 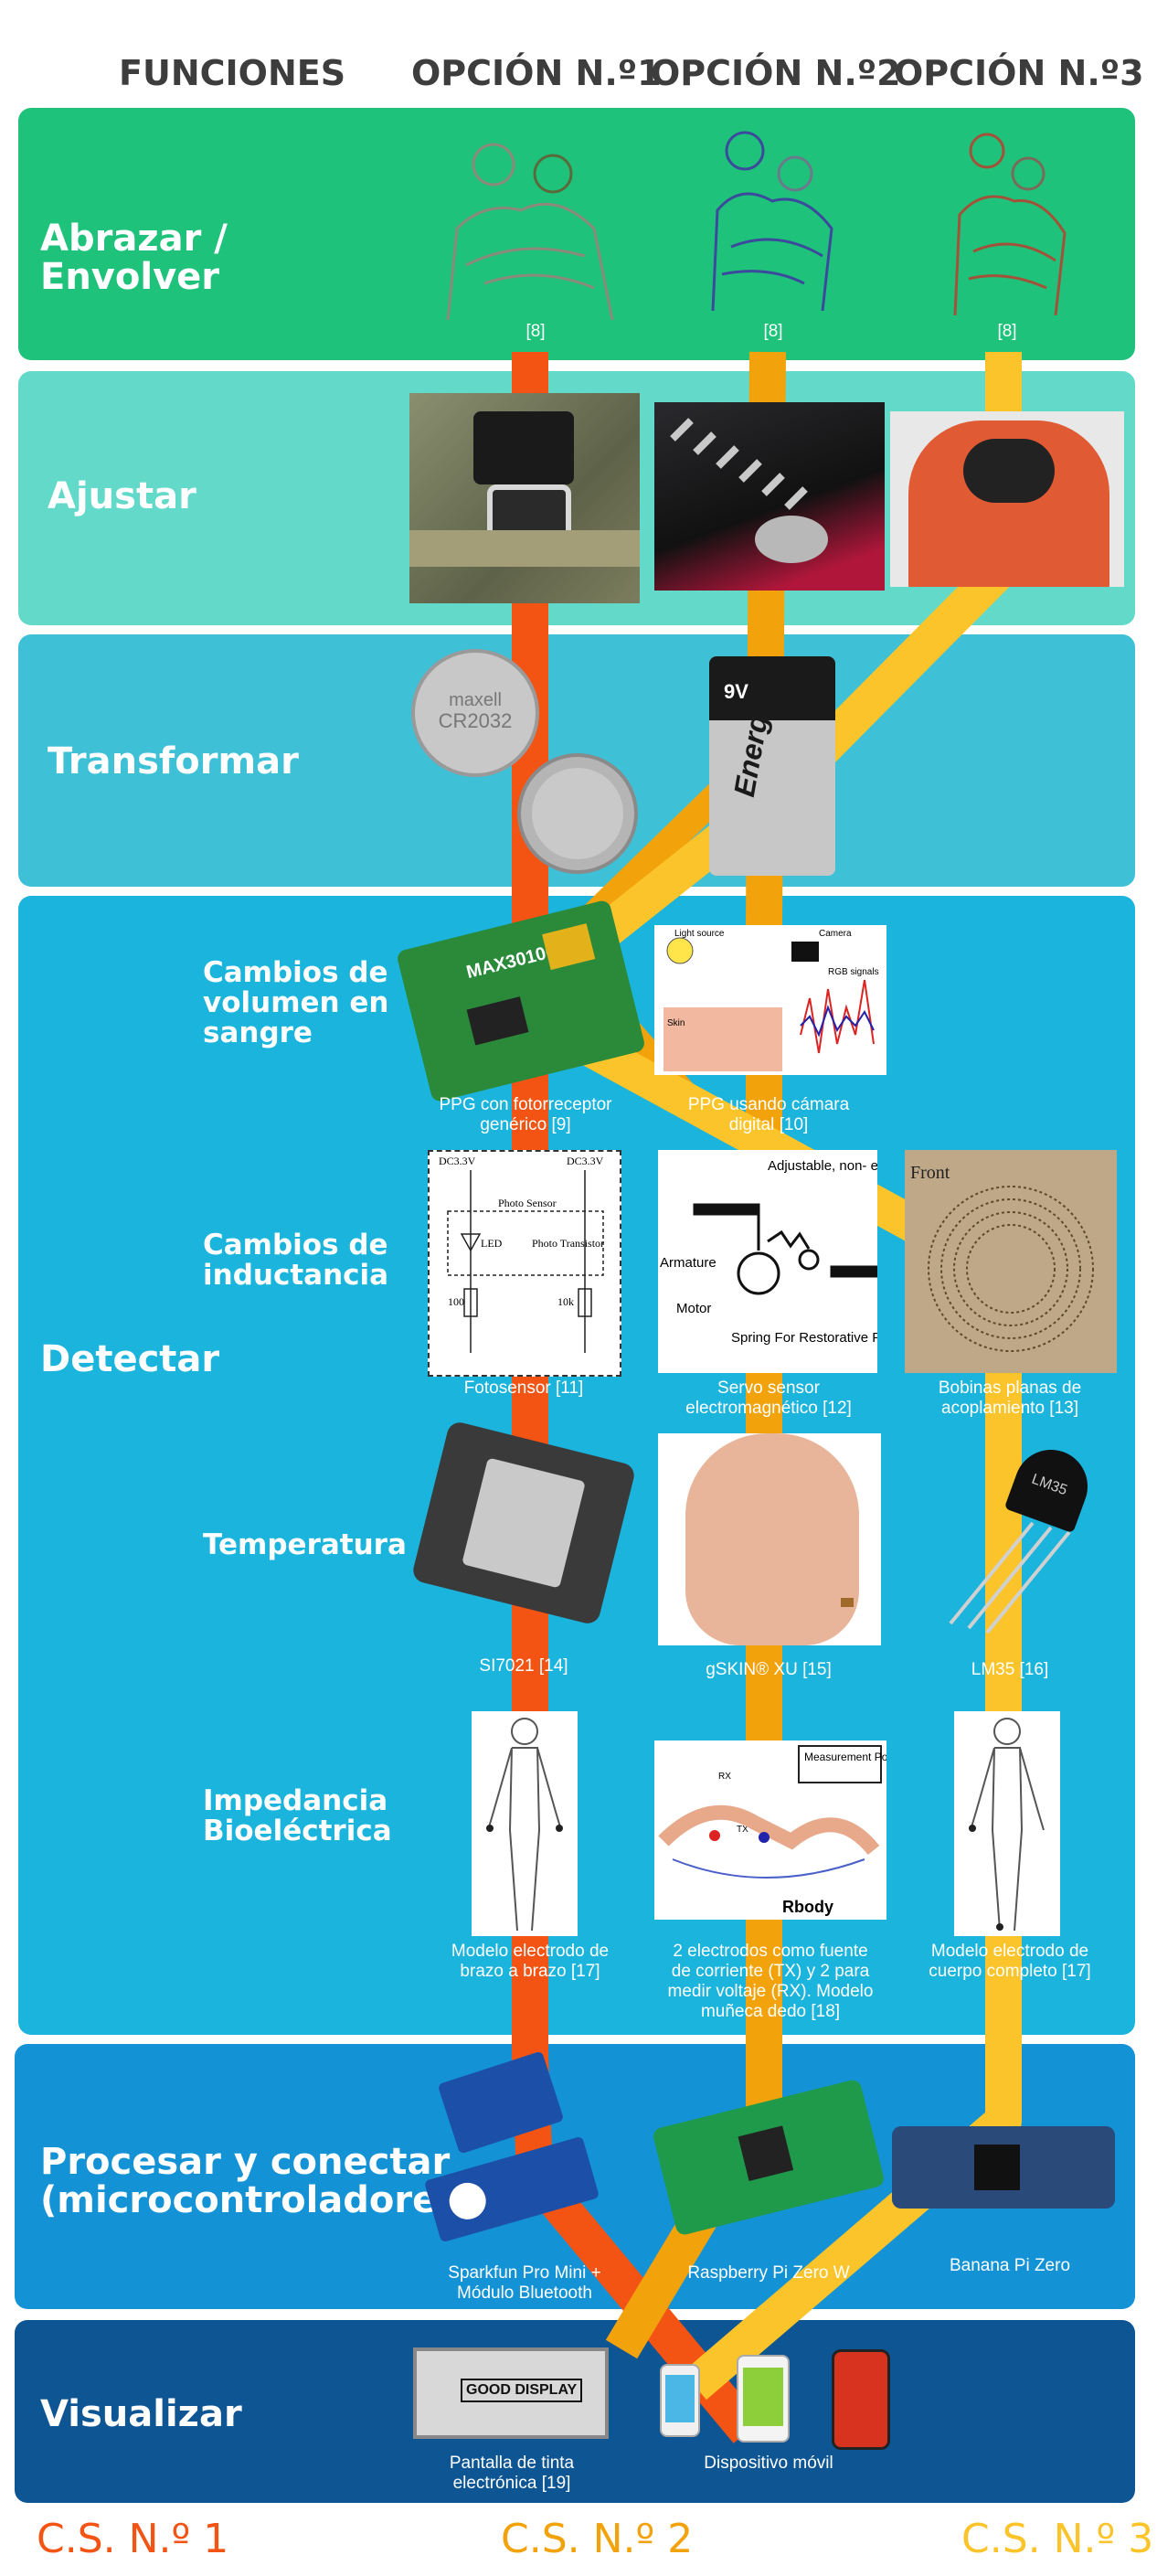 I want to click on wrist-finger-diagram: Measurement Point Rbody RX TX, so click(x=770, y=1830).